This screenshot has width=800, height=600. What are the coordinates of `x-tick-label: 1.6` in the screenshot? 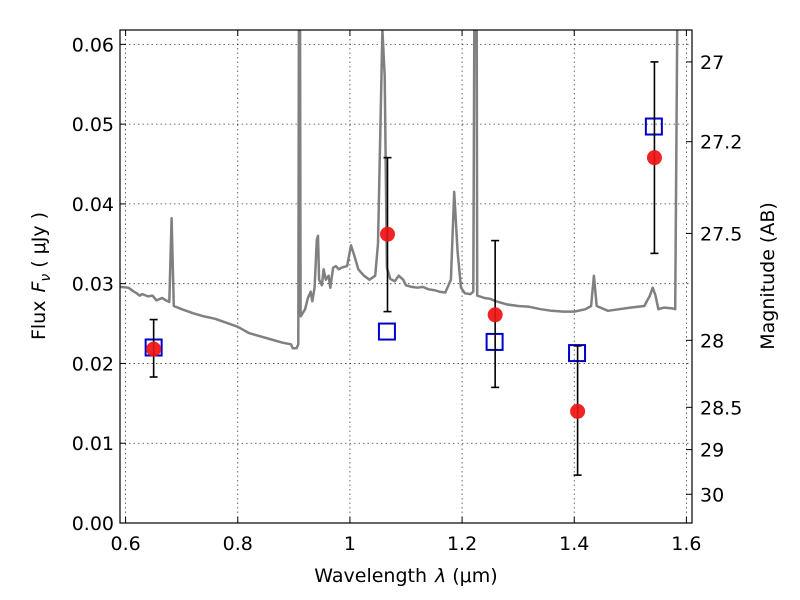 It's located at (686, 544).